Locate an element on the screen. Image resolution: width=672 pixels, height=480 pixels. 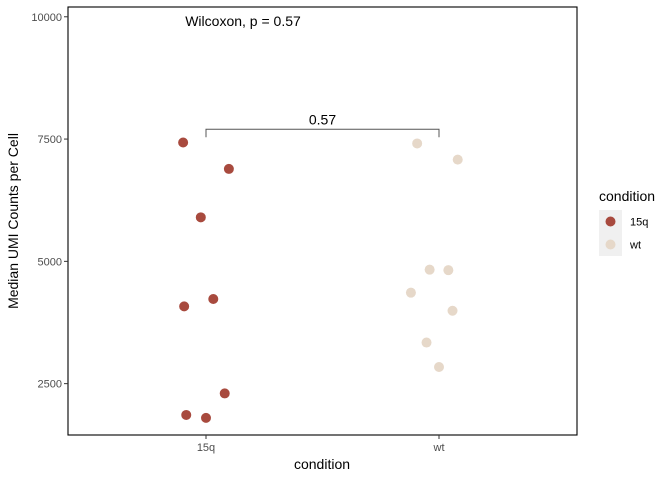
y-tick-label: 2500 is located at coordinates (50, 385).